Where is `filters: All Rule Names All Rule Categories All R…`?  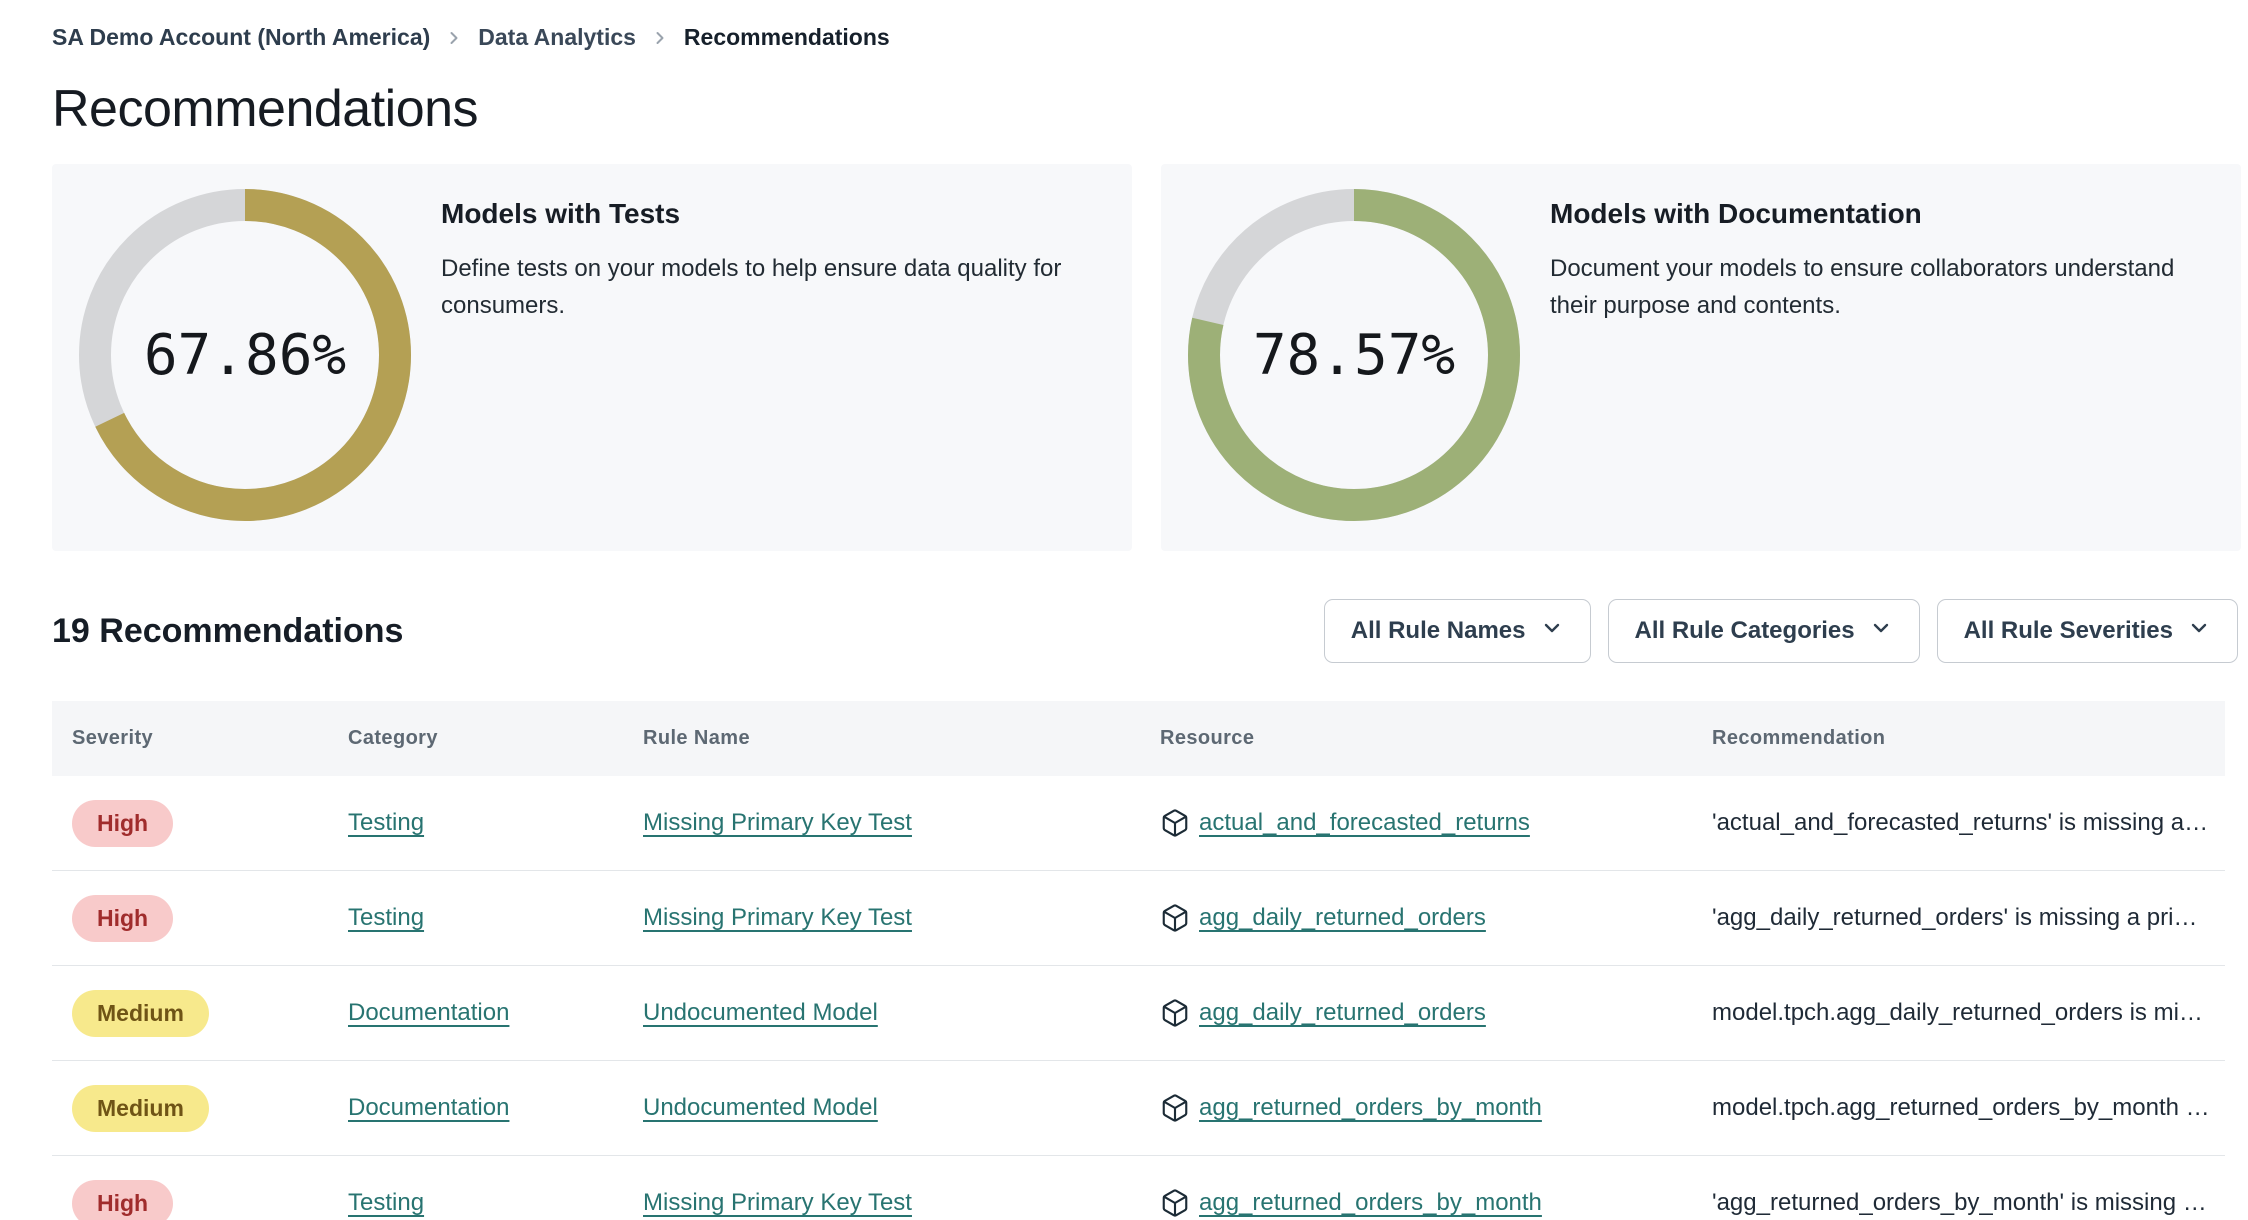 filters: All Rule Names All Rule Categories All R… is located at coordinates (1780, 631).